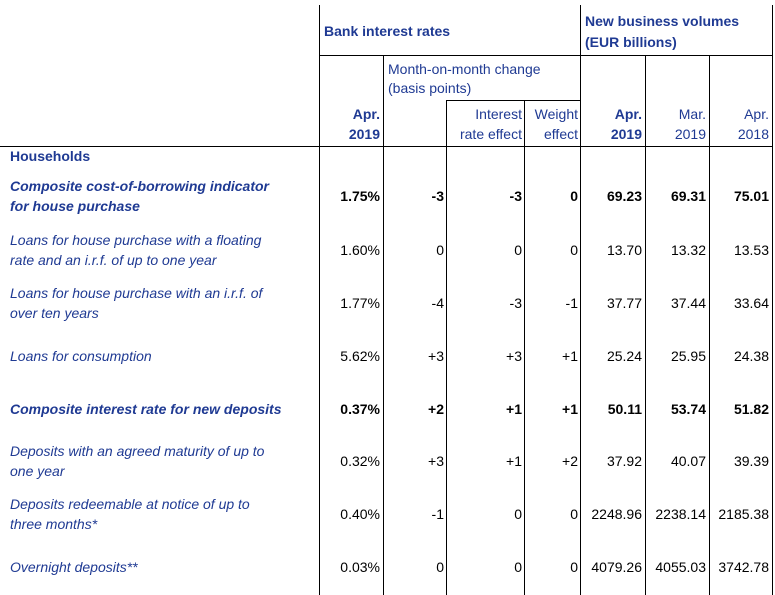 The width and height of the screenshot is (775, 595). I want to click on row-label: Overnight deposits**, so click(160, 567).